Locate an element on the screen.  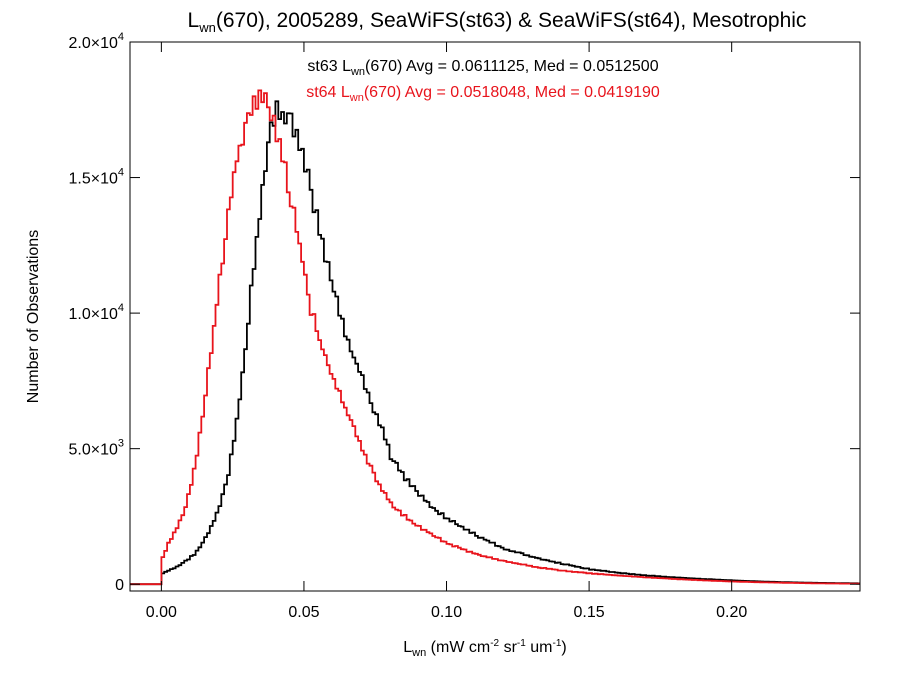
xlabel-main: L is located at coordinates (407, 647).